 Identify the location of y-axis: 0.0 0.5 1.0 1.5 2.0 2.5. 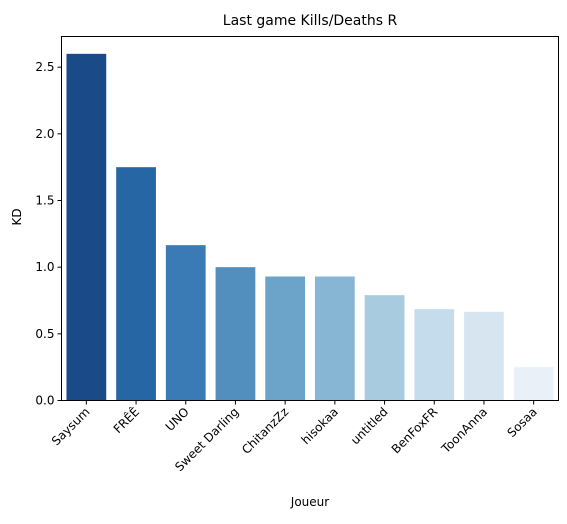
(48, 234).